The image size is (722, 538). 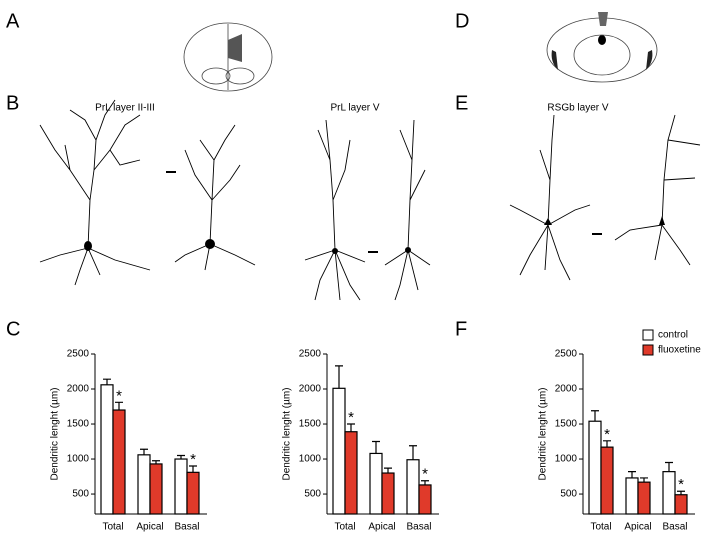 What do you see at coordinates (673, 335) in the screenshot?
I see `legend-label: control` at bounding box center [673, 335].